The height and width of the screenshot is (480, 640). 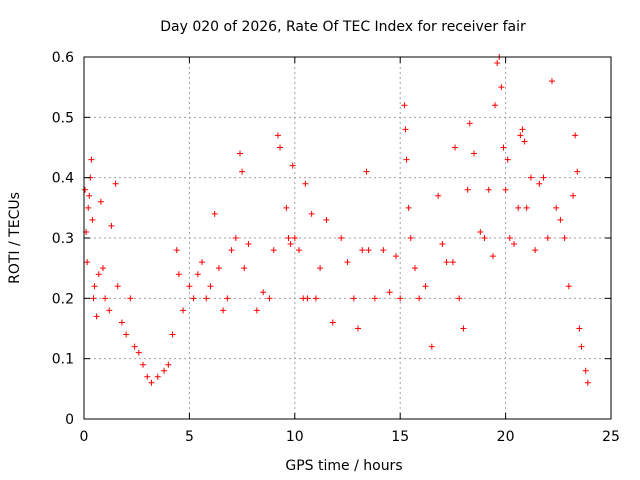 What do you see at coordinates (69, 420) in the screenshot?
I see `y-tick-label: 0` at bounding box center [69, 420].